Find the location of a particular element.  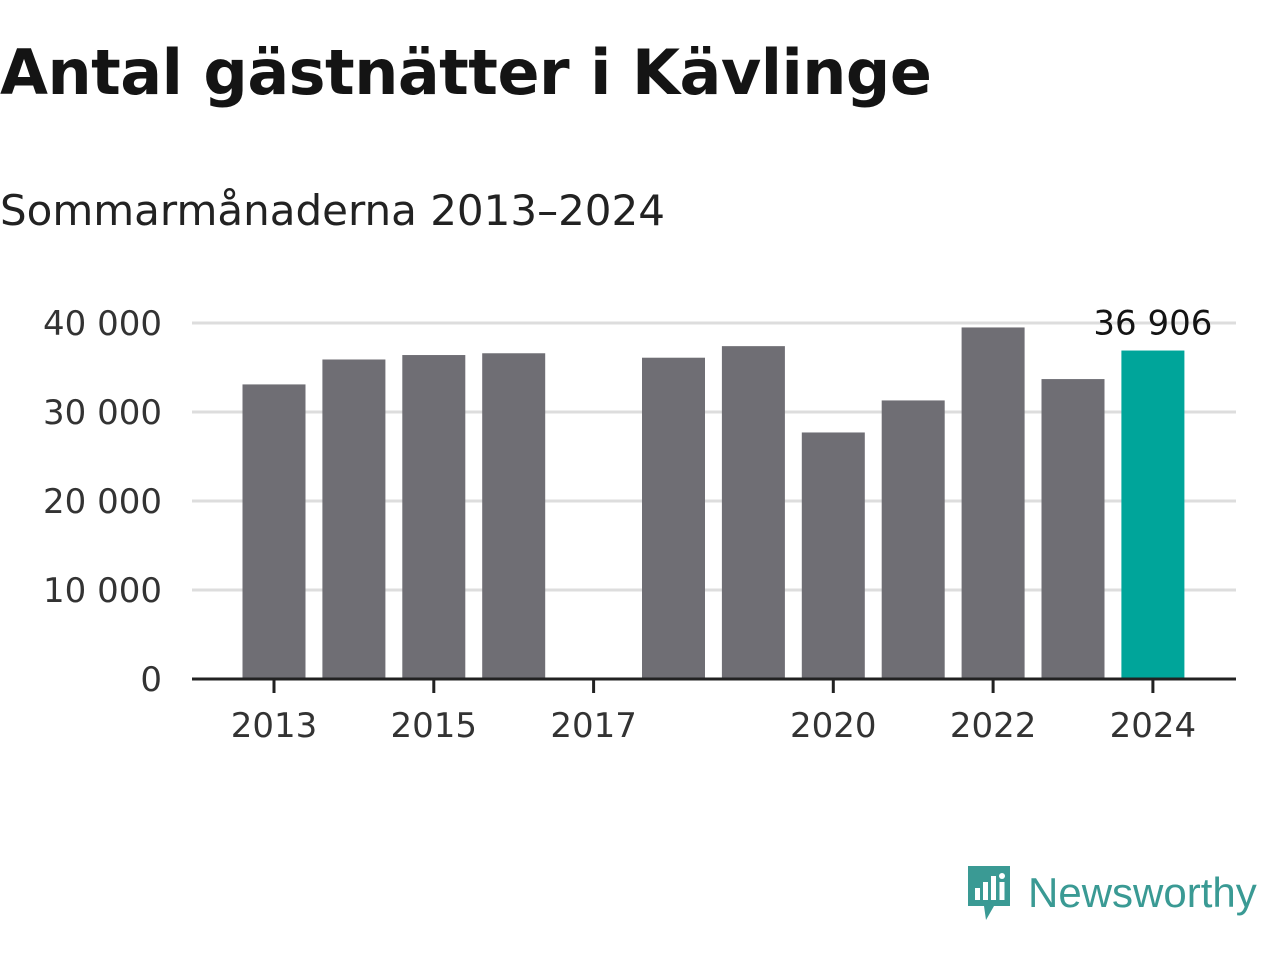

bar-2016 is located at coordinates (514, 516).